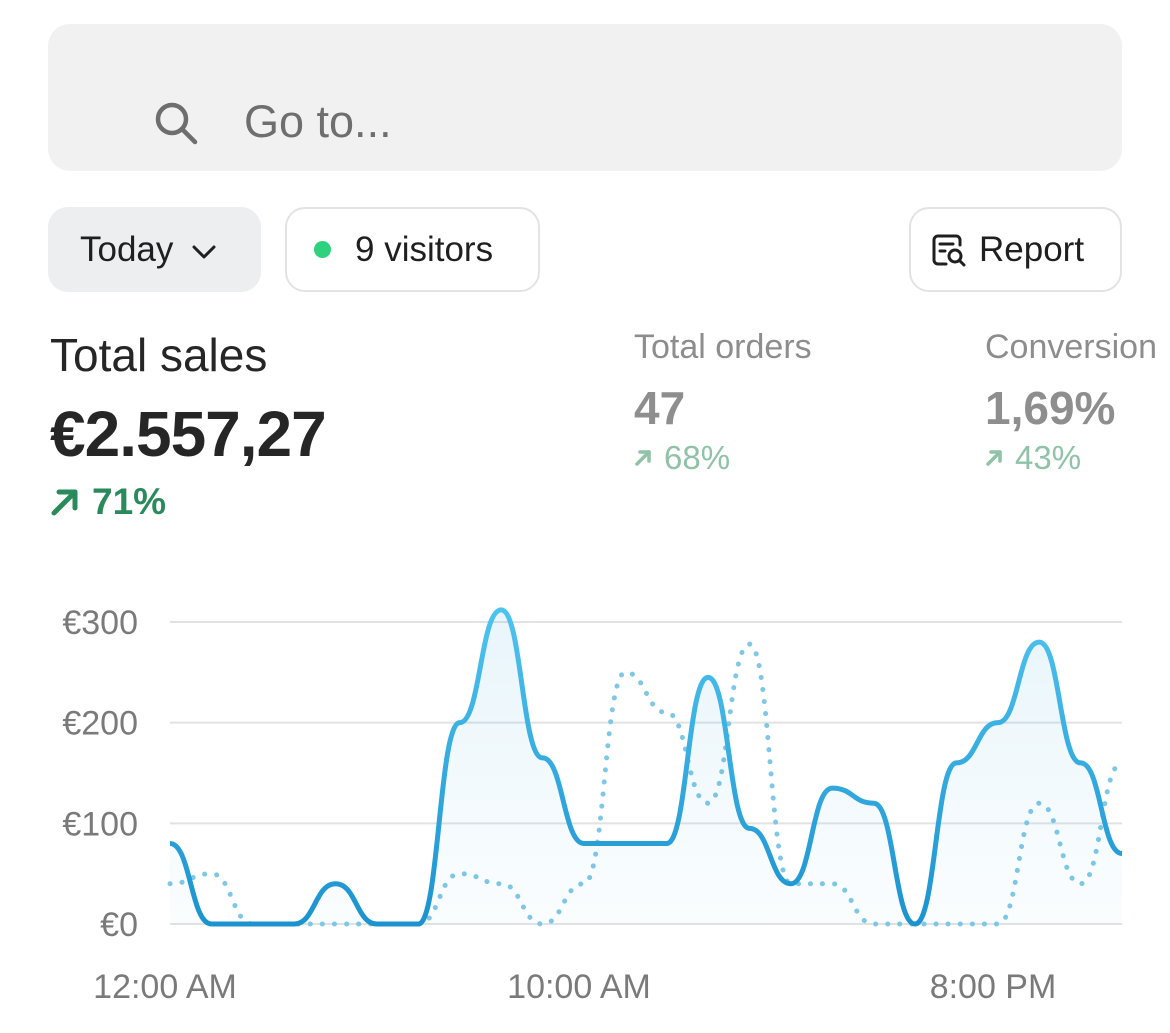 The height and width of the screenshot is (1033, 1170). I want to click on x-tick-label: 12:00 AM, so click(165, 987).